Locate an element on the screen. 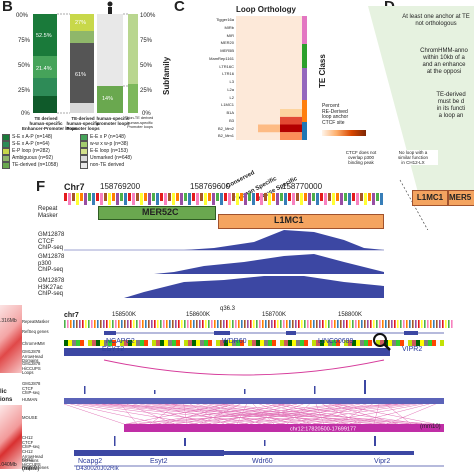 The width and height of the screenshot is (474, 474). left-bottom-coord: .040Mb is located at coordinates (8, 465).